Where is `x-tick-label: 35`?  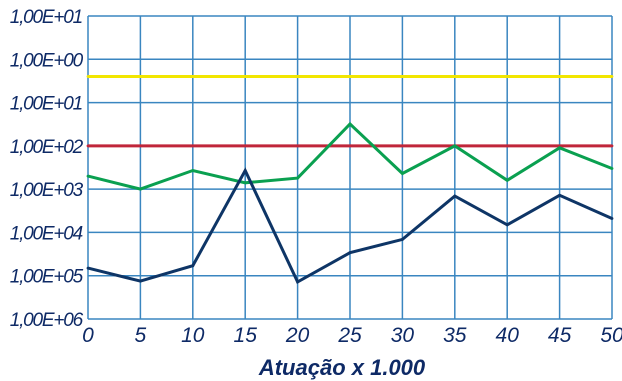
x-tick-label: 35 is located at coordinates (455, 335).